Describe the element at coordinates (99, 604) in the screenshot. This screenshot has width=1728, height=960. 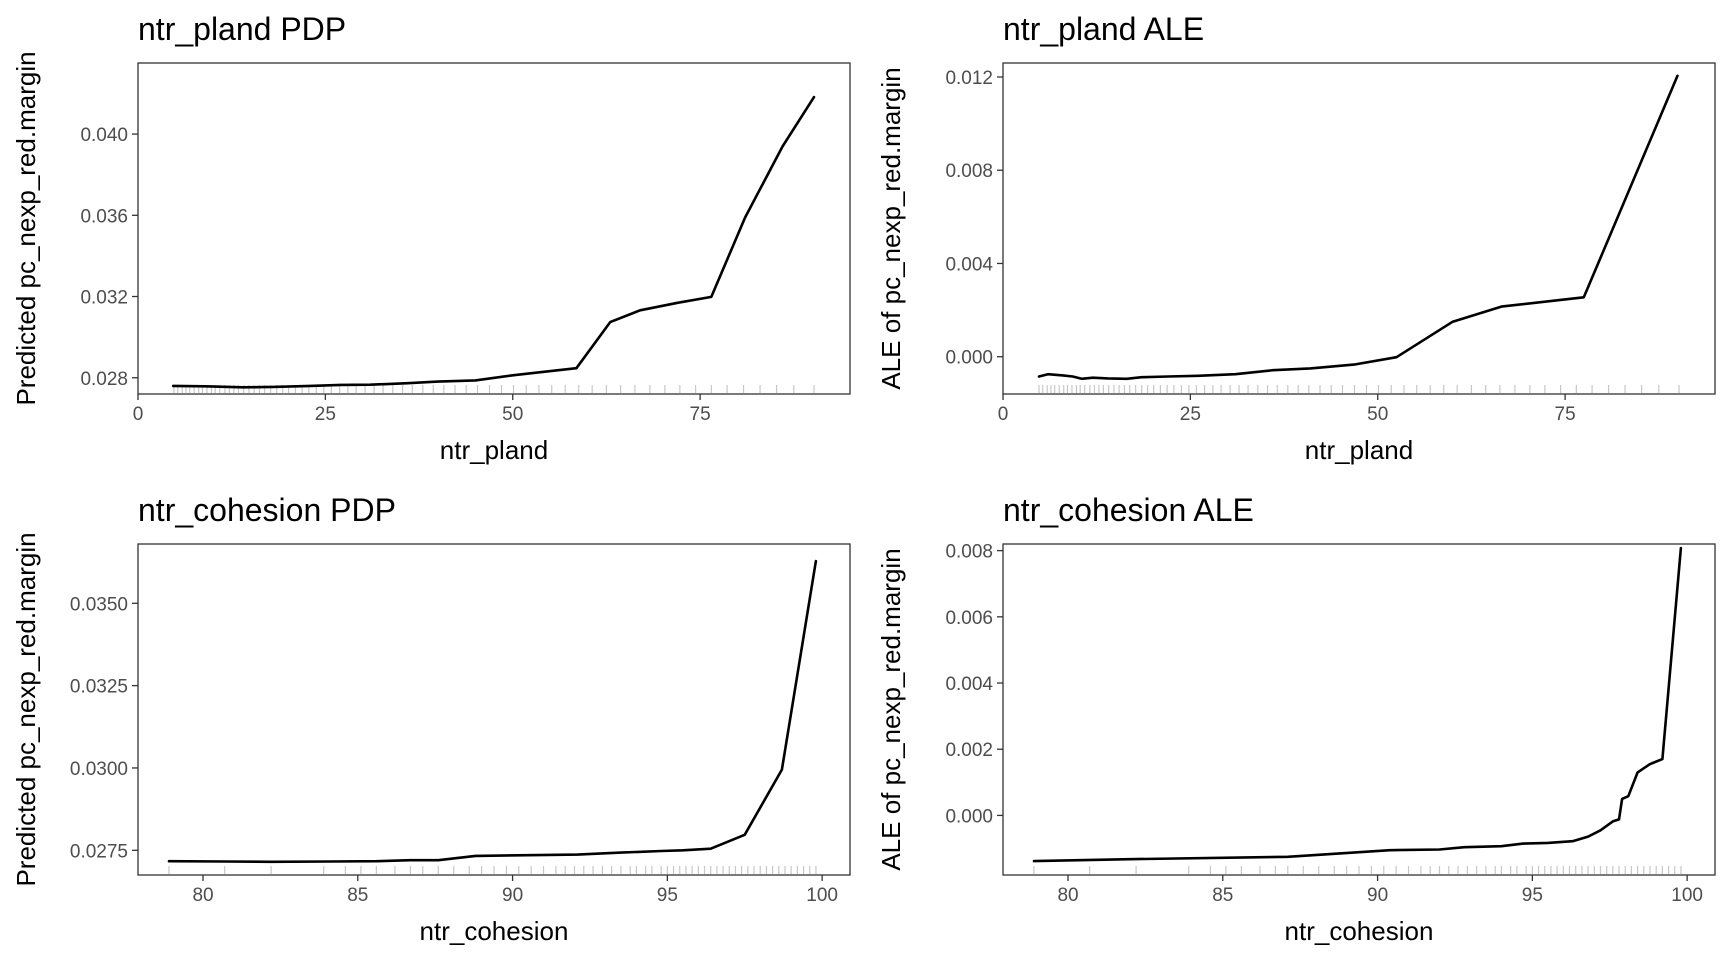
I see `y-tick-label: 0.0350` at that location.